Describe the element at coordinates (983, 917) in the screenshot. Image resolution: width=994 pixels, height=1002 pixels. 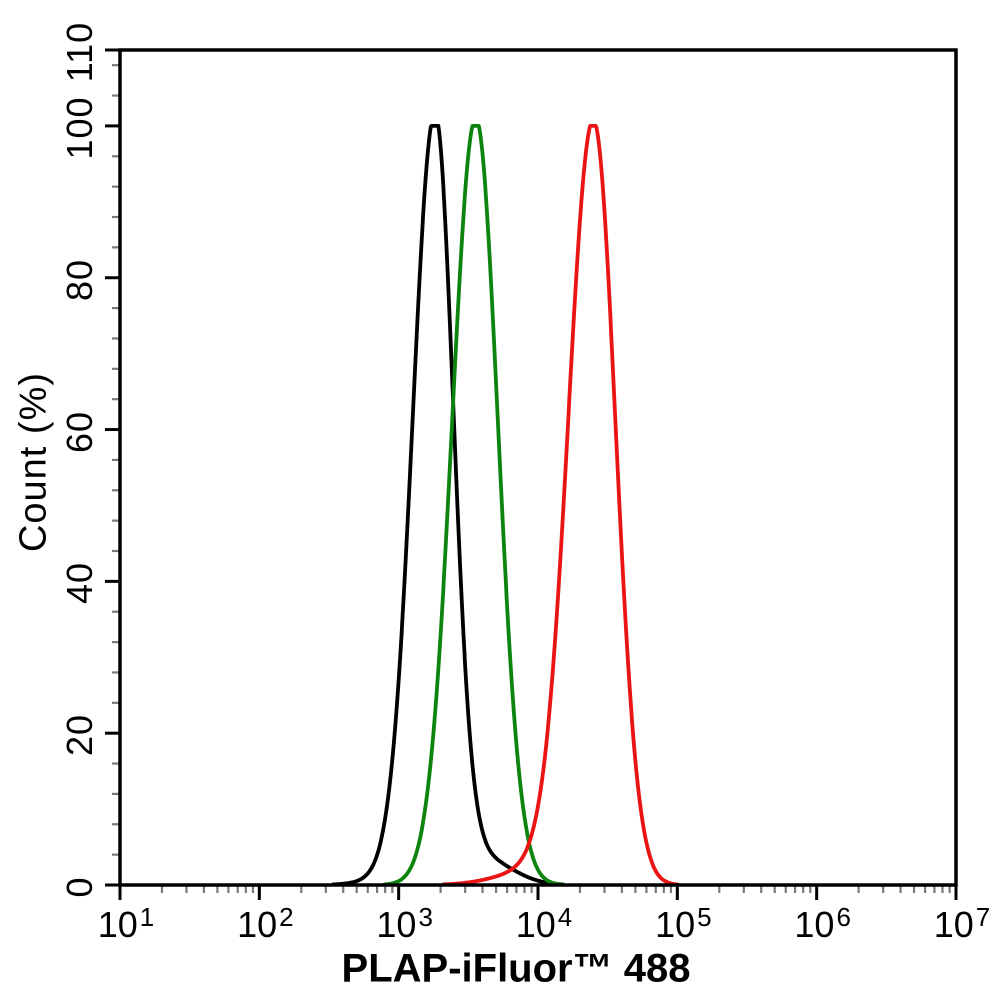
I see `x-tick-exponent: 7` at that location.